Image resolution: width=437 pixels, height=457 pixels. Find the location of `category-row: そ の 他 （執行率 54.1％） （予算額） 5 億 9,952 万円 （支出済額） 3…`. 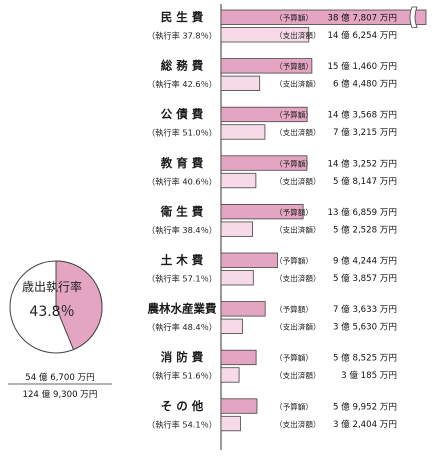

category-row: そ の 他 （執行率 54.1％） （予算額） 5 億 9,952 万円 （支出済額） 3… is located at coordinates (272, 415).